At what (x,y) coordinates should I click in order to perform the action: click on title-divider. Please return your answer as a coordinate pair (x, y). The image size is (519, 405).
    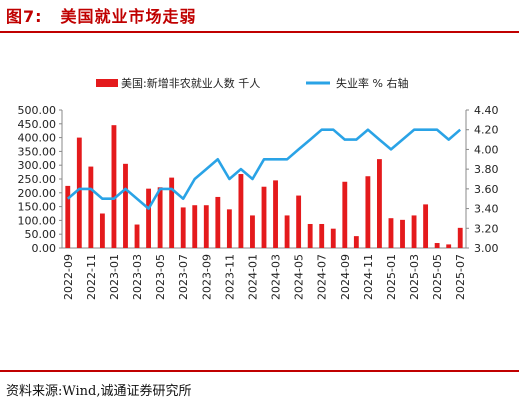
    Looking at the image, I should click on (259, 32).